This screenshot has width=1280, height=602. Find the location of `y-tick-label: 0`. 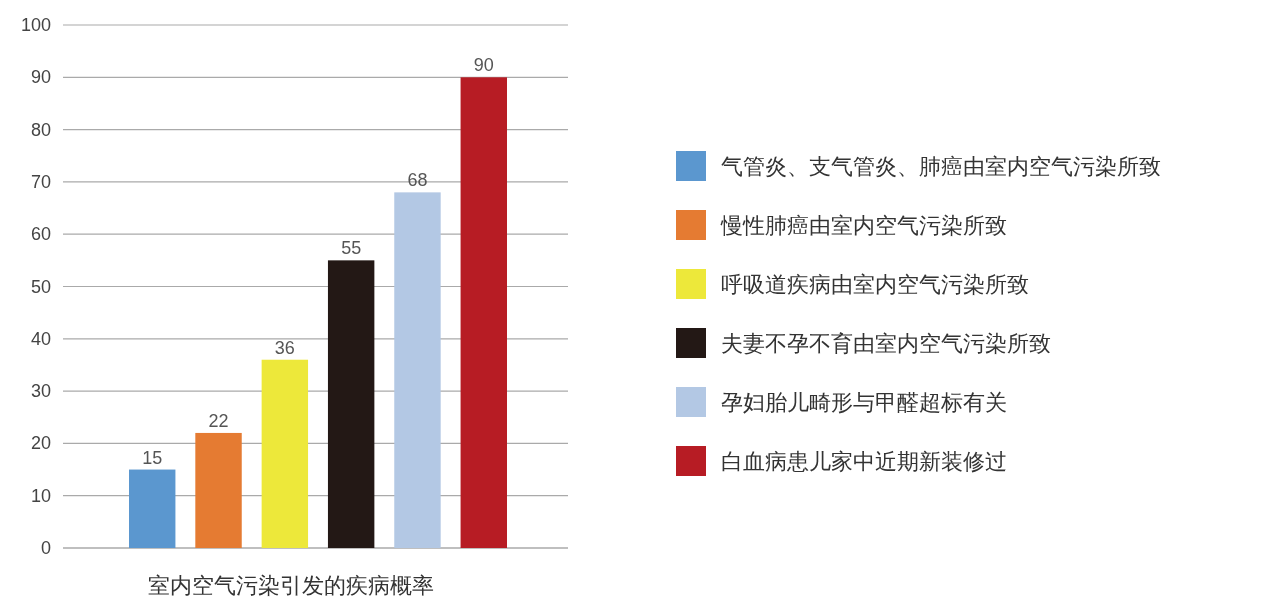

y-tick-label: 0 is located at coordinates (45, 548).